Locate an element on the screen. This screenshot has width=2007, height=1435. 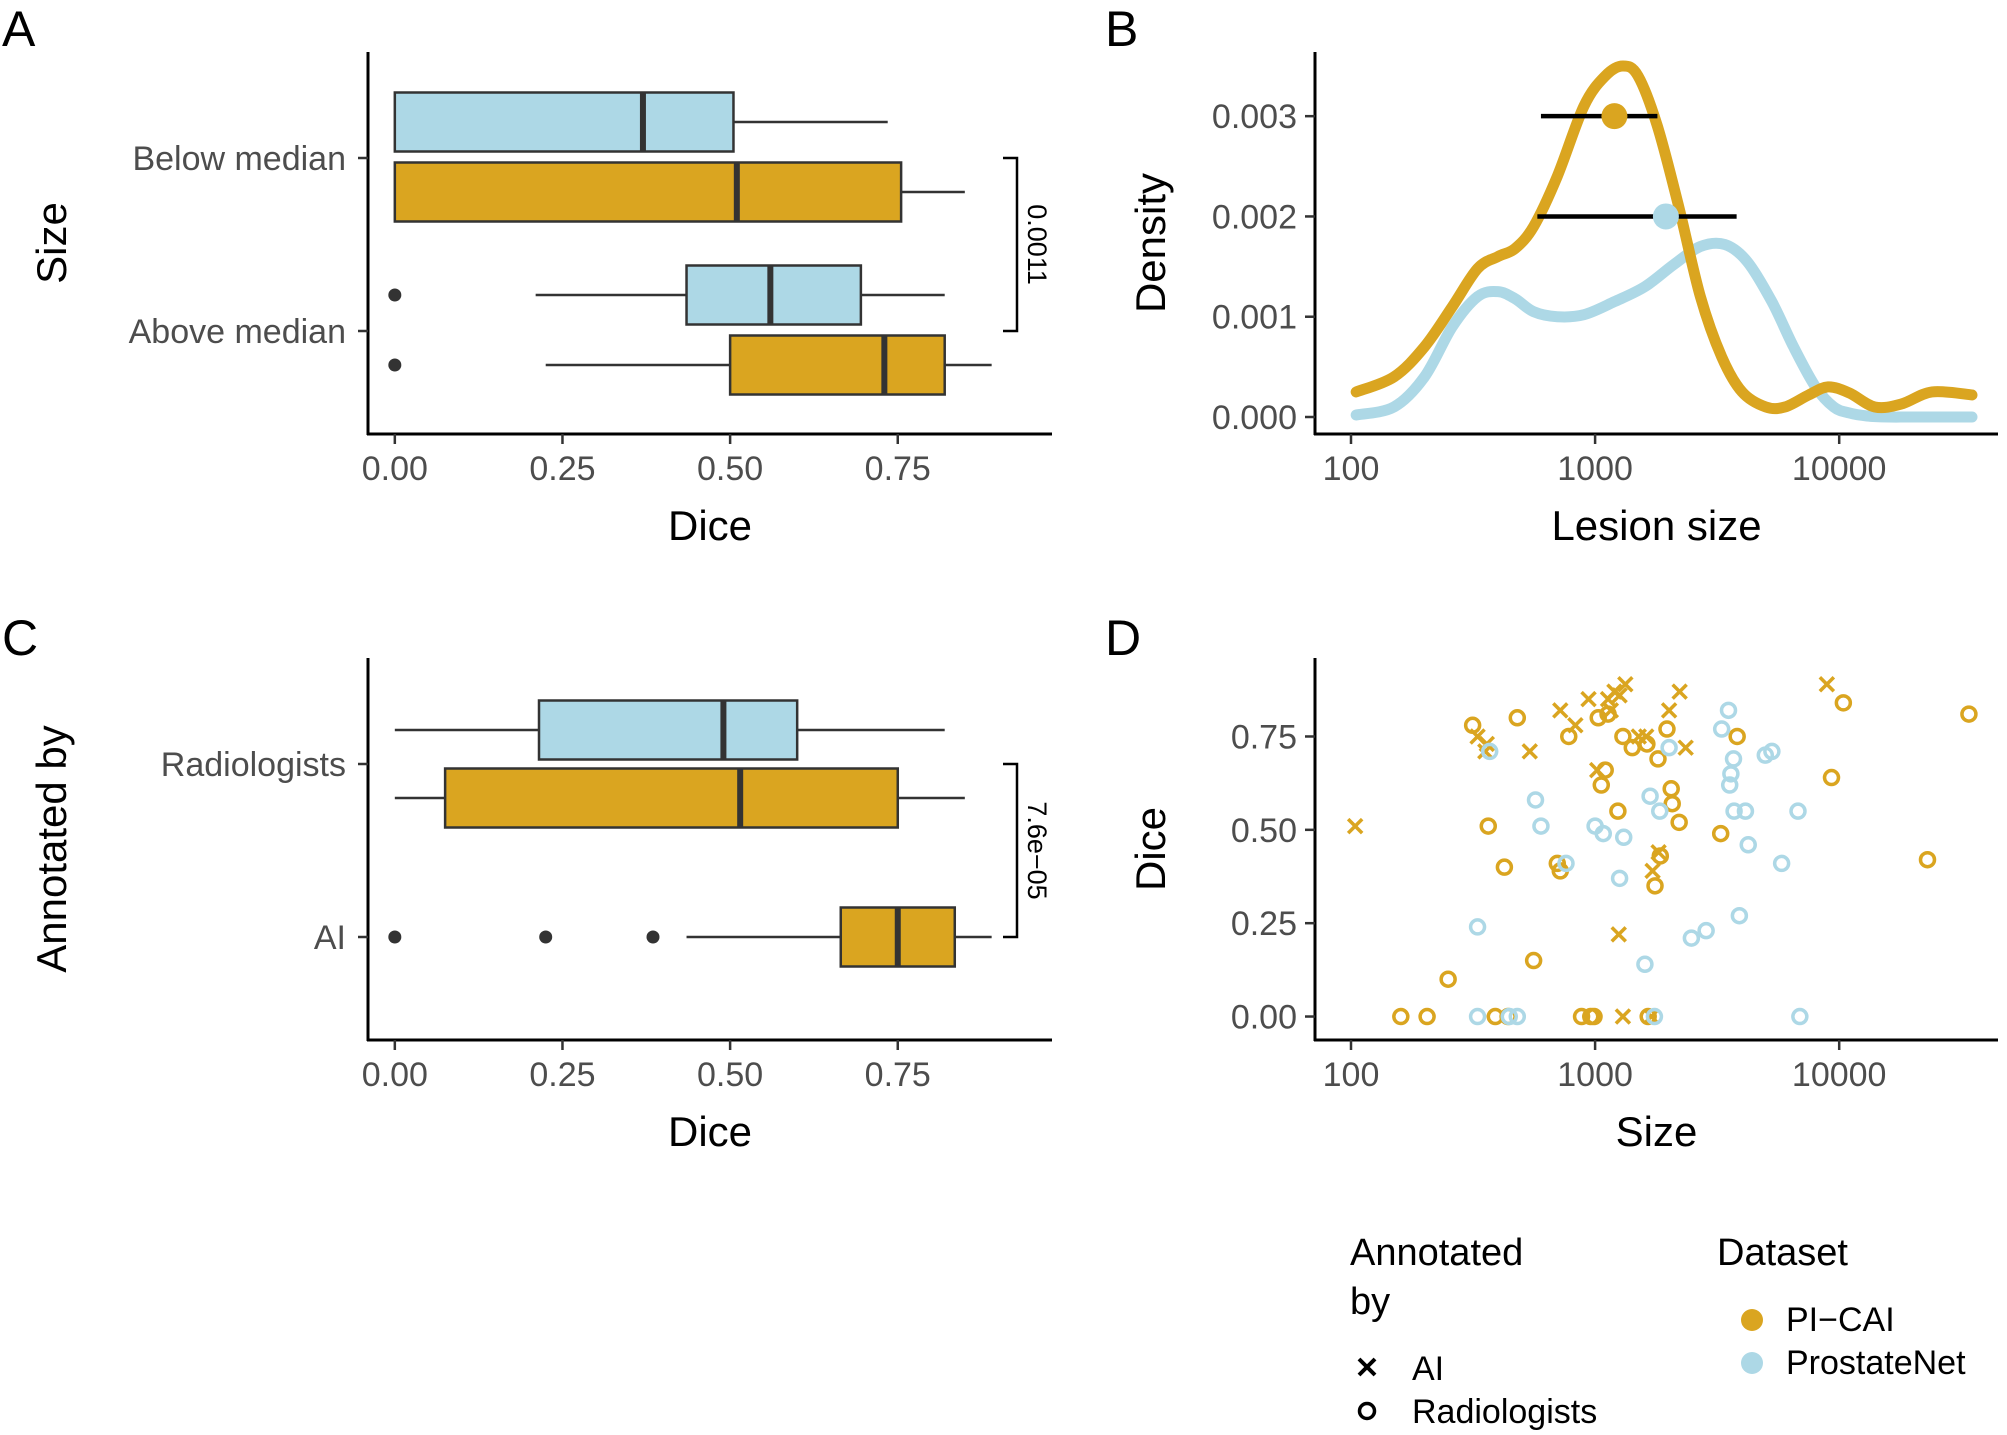
legend-item-radiologists: Radiologists is located at coordinates (1504, 1412).